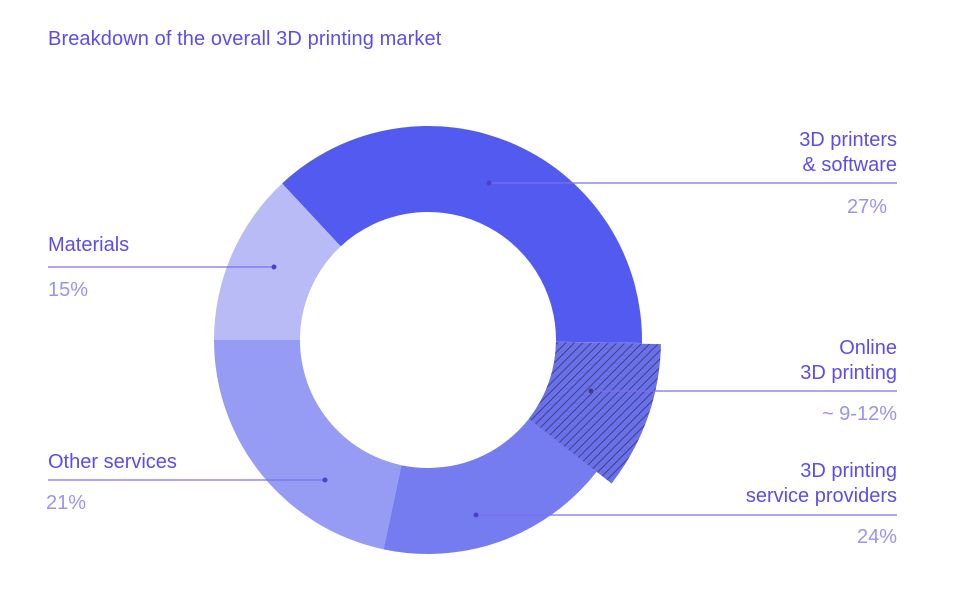  What do you see at coordinates (462, 234) in the screenshot?
I see `segment-printers-software` at bounding box center [462, 234].